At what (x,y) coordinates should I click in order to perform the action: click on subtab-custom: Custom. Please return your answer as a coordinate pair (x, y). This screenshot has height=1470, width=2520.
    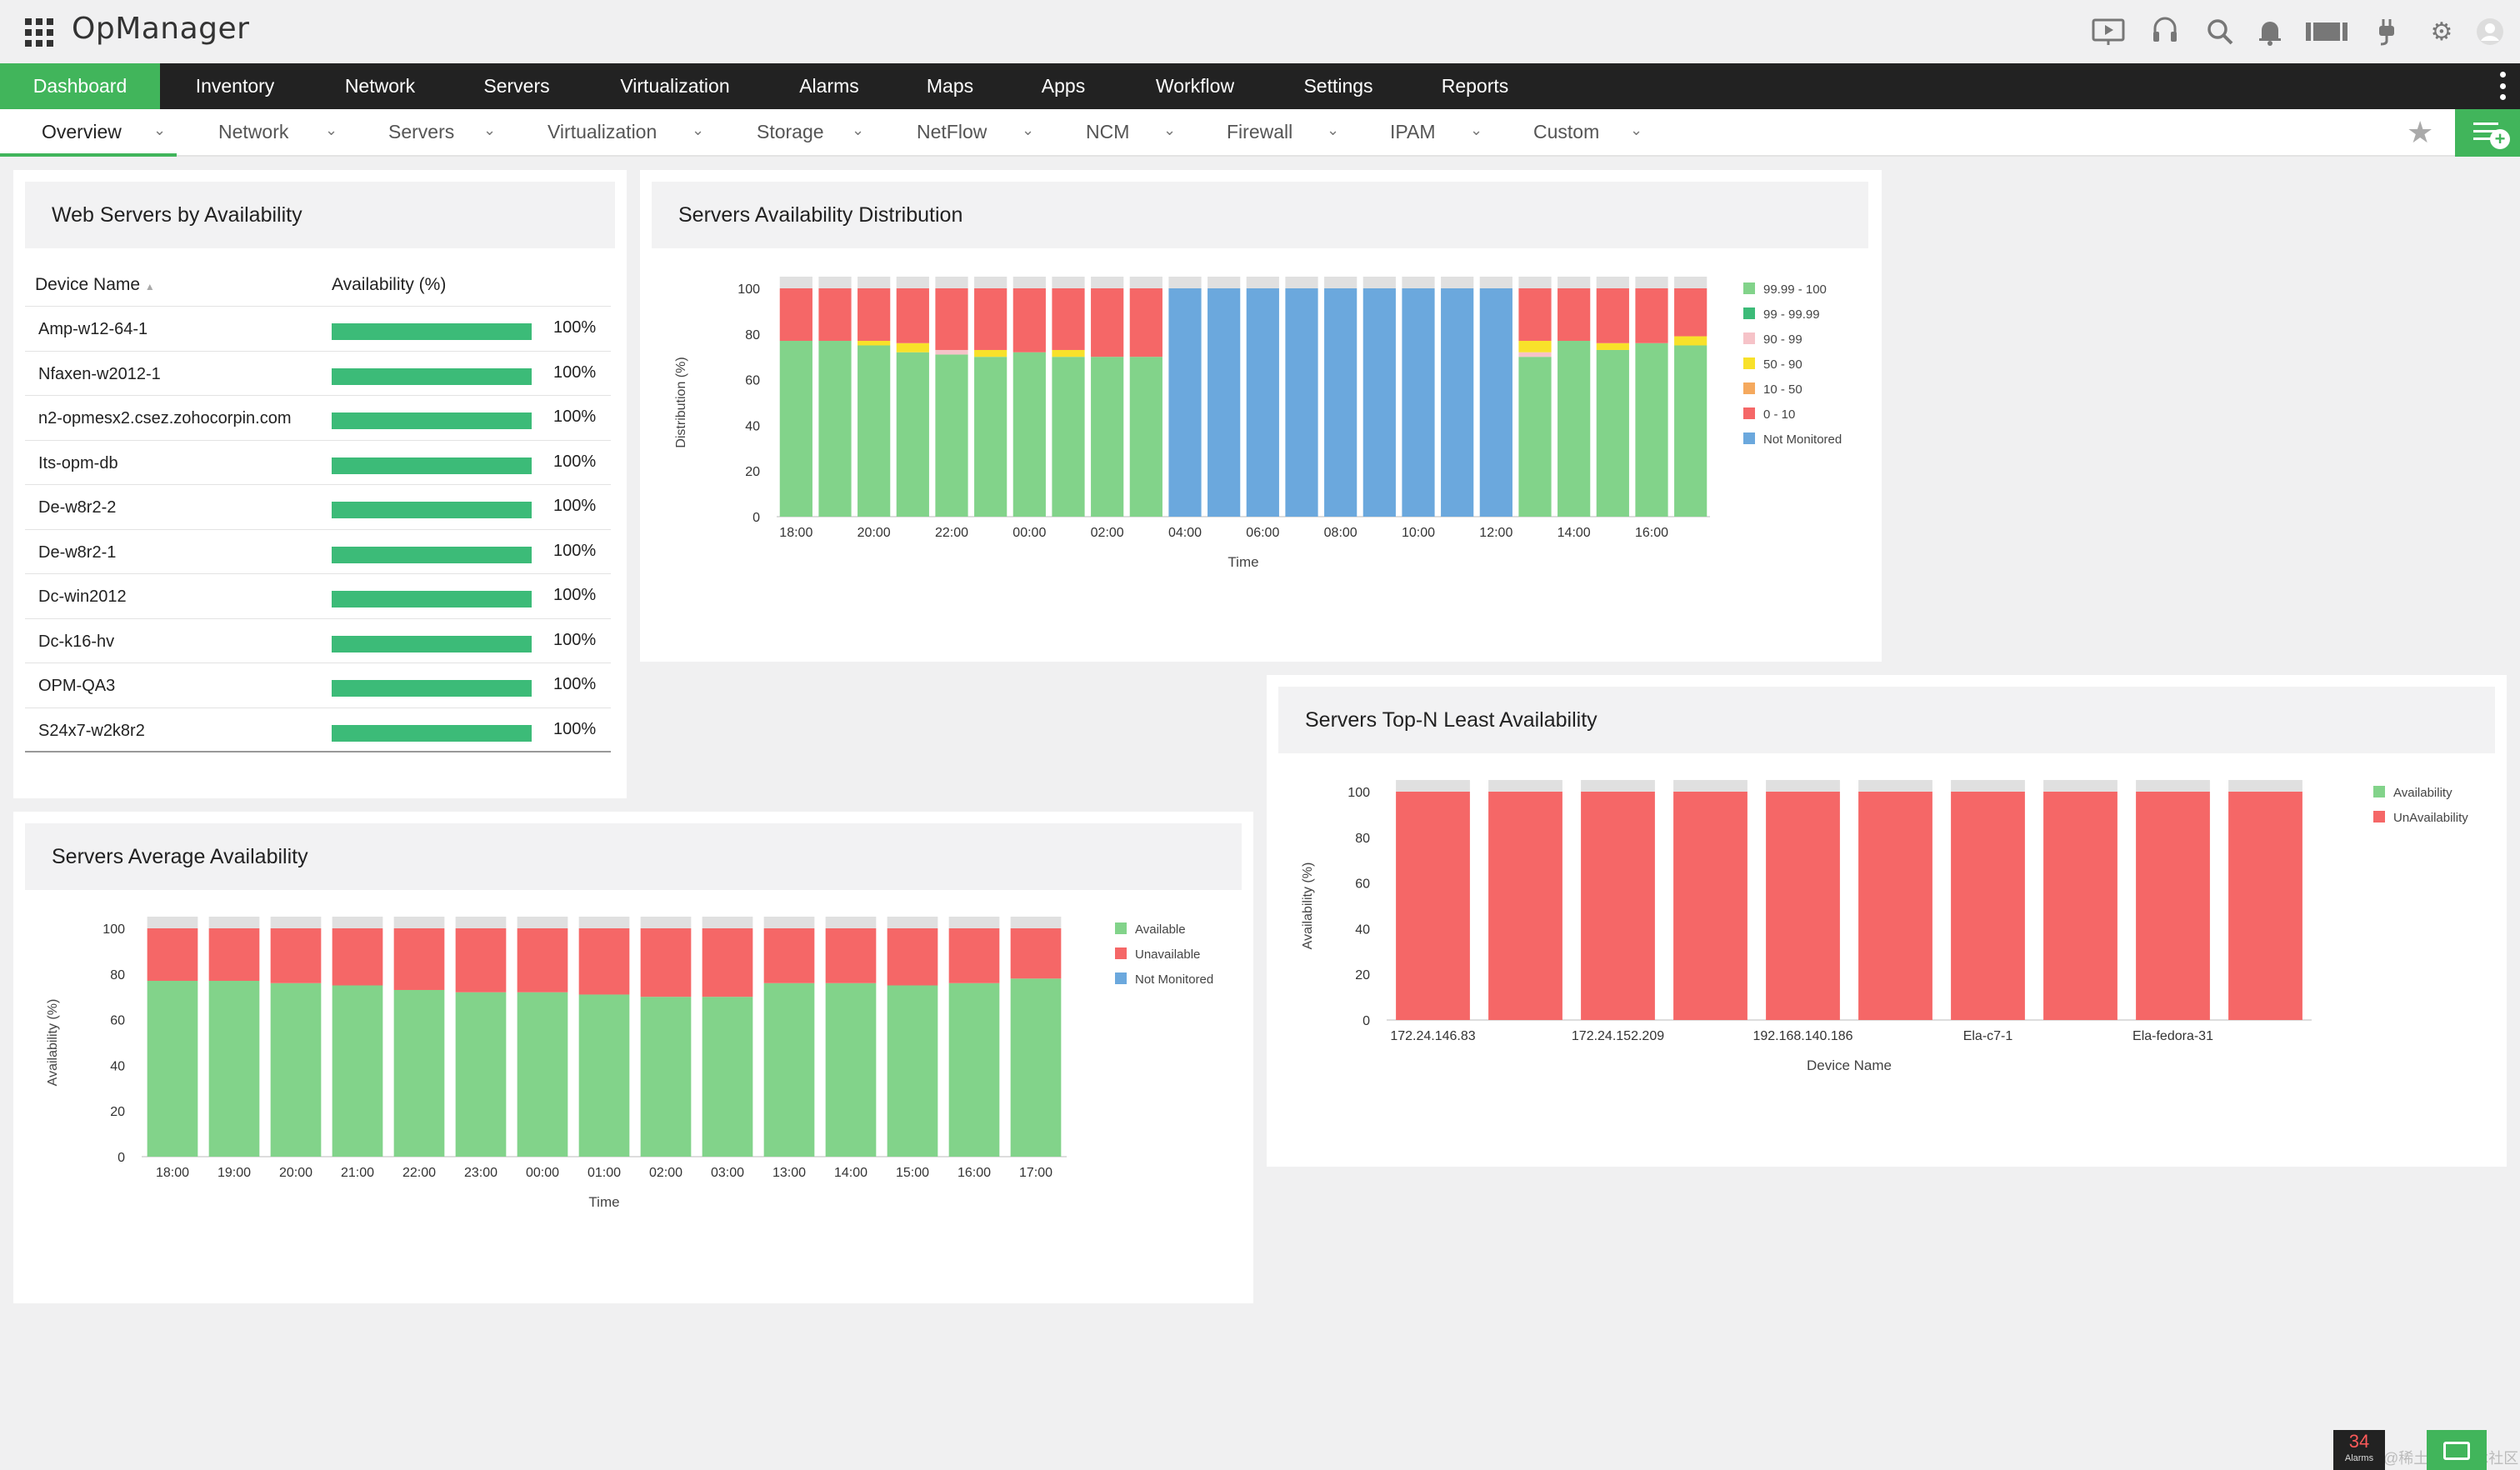
    Looking at the image, I should click on (1566, 131).